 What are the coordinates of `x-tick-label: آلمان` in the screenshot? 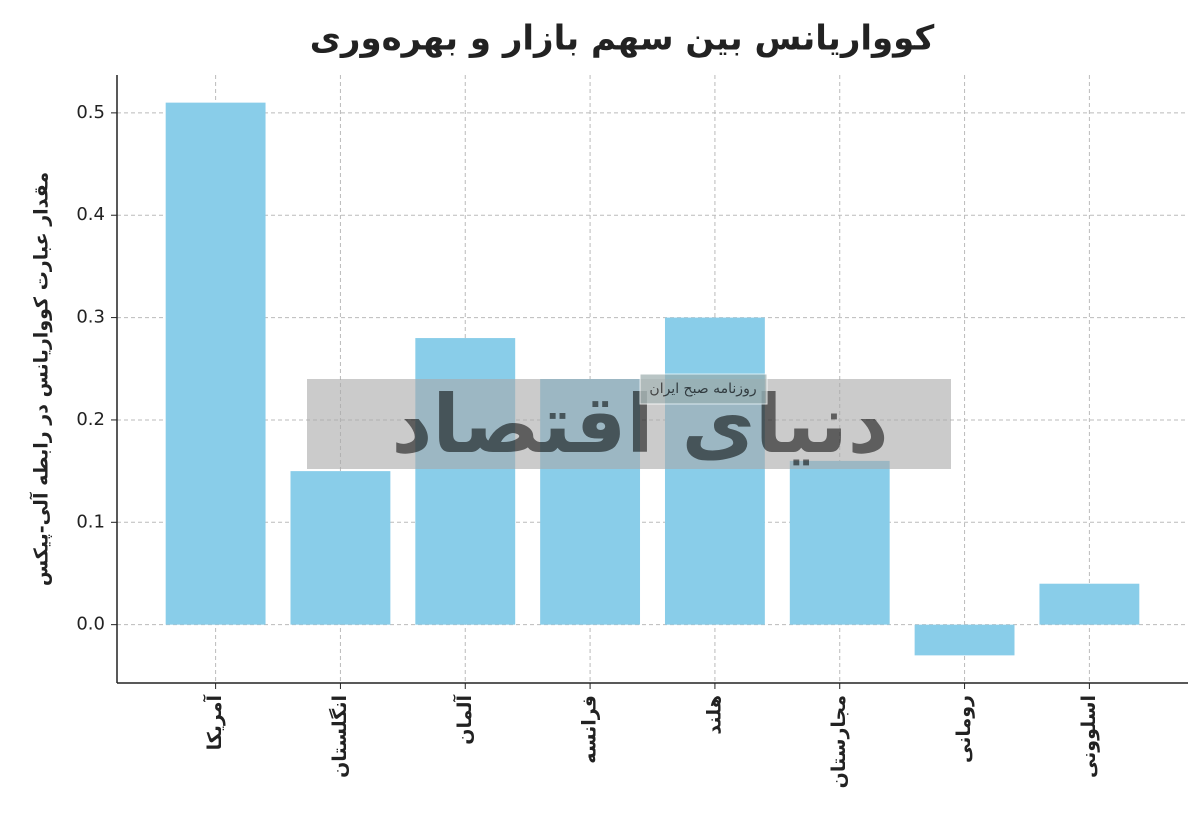 It's located at (464, 720).